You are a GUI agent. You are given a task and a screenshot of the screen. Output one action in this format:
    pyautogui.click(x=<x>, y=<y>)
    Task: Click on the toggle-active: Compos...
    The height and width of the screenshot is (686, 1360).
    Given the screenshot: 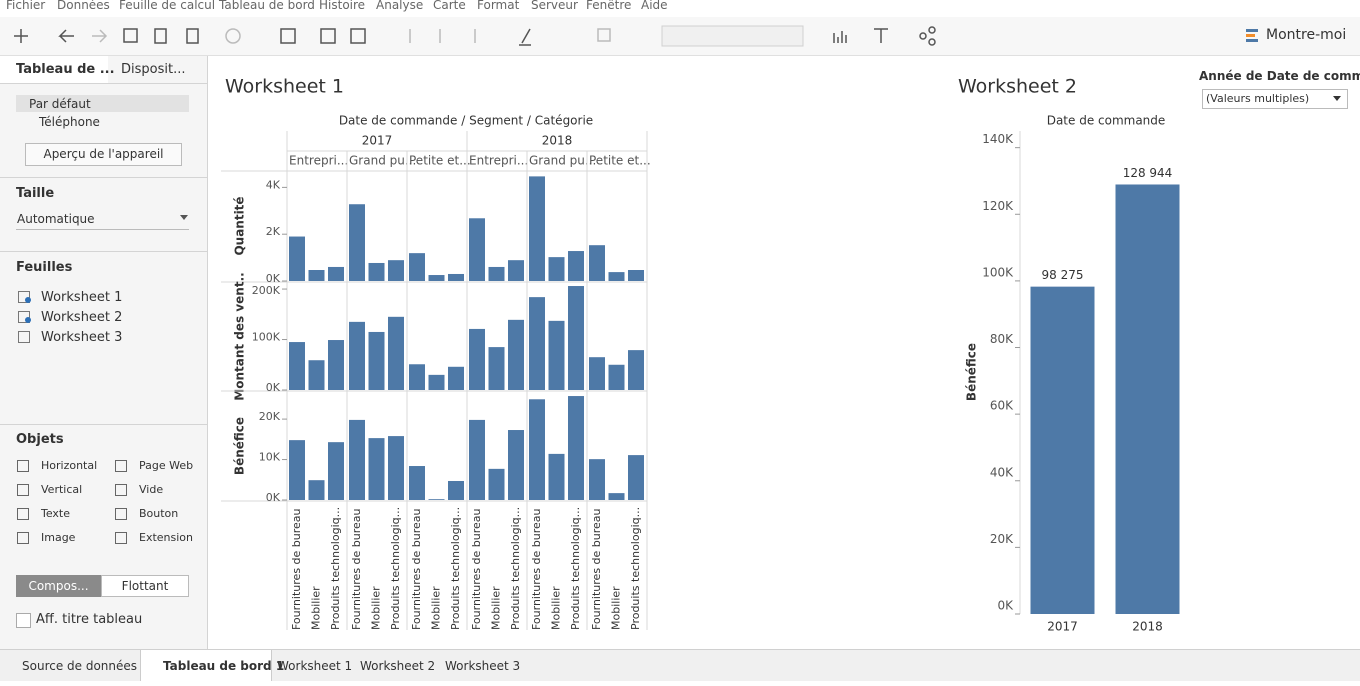 What is the action you would take?
    pyautogui.click(x=58, y=586)
    